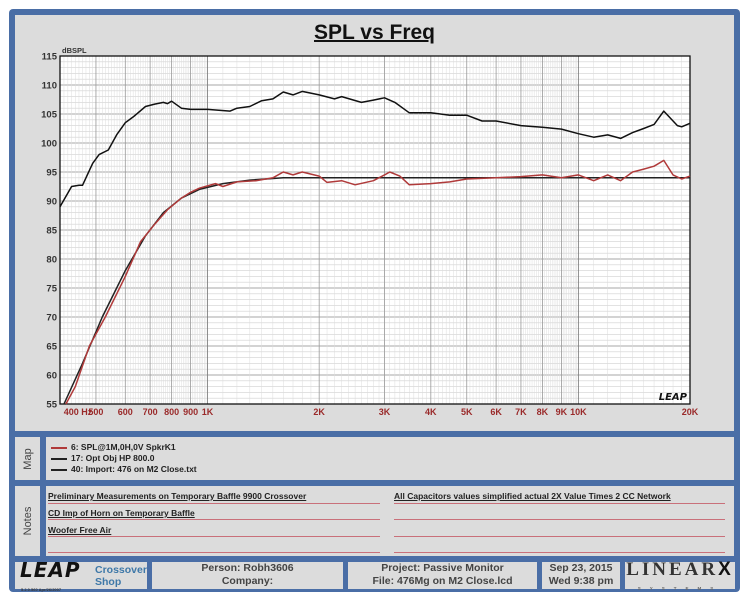 The width and height of the screenshot is (751, 600). I want to click on svg-text: 600, so click(125, 412).